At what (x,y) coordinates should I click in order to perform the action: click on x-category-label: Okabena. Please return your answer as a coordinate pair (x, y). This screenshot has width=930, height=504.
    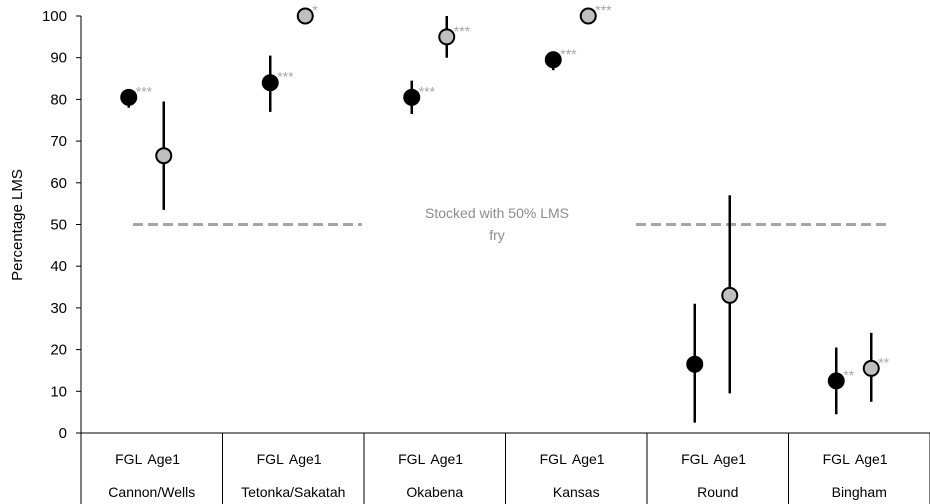
    Looking at the image, I should click on (434, 492).